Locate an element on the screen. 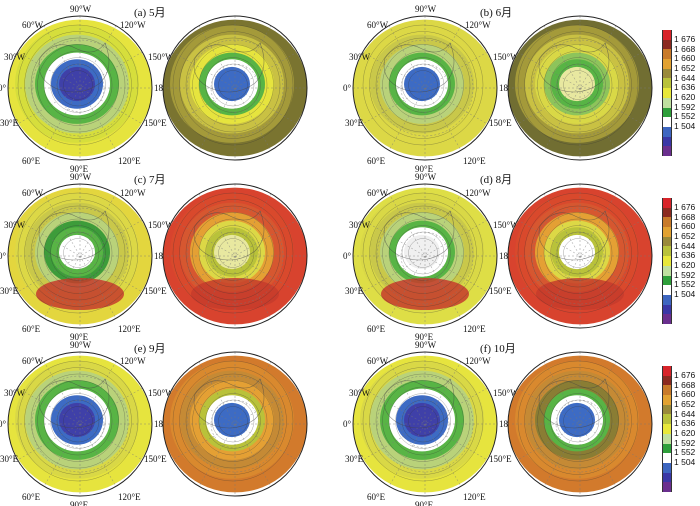 Image resolution: width=700 pixels, height=506 pixels. panel-title-b: (b) 6月 is located at coordinates (496, 13).